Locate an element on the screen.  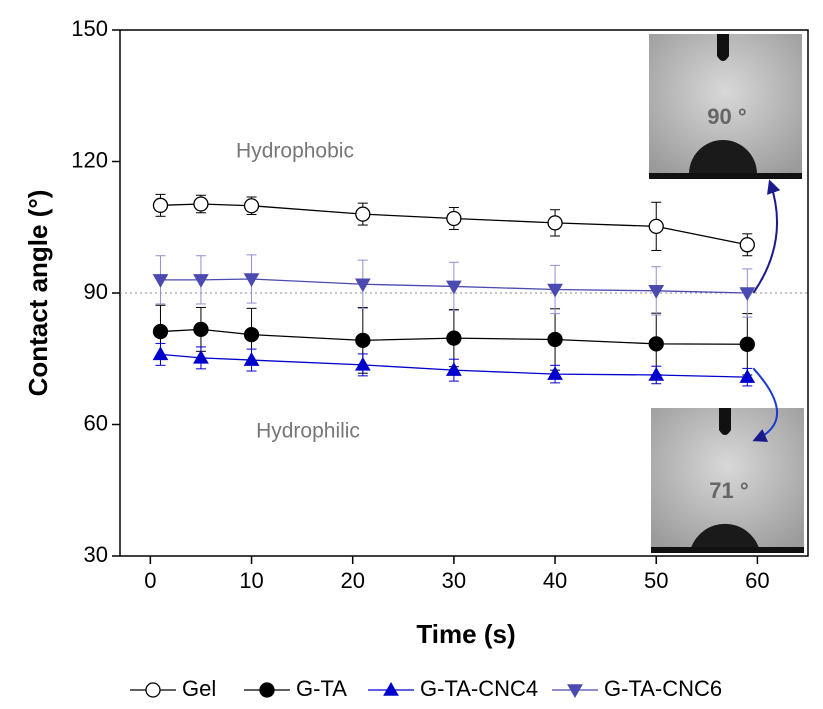
x-tick-label: 40 is located at coordinates (555, 580).